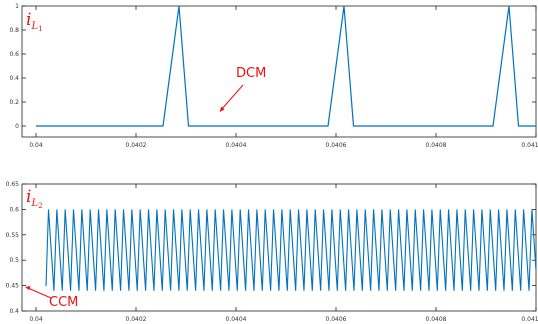 The image size is (538, 324). What do you see at coordinates (63, 302) in the screenshot?
I see `plot-iL2-annotation-text: CCM` at bounding box center [63, 302].